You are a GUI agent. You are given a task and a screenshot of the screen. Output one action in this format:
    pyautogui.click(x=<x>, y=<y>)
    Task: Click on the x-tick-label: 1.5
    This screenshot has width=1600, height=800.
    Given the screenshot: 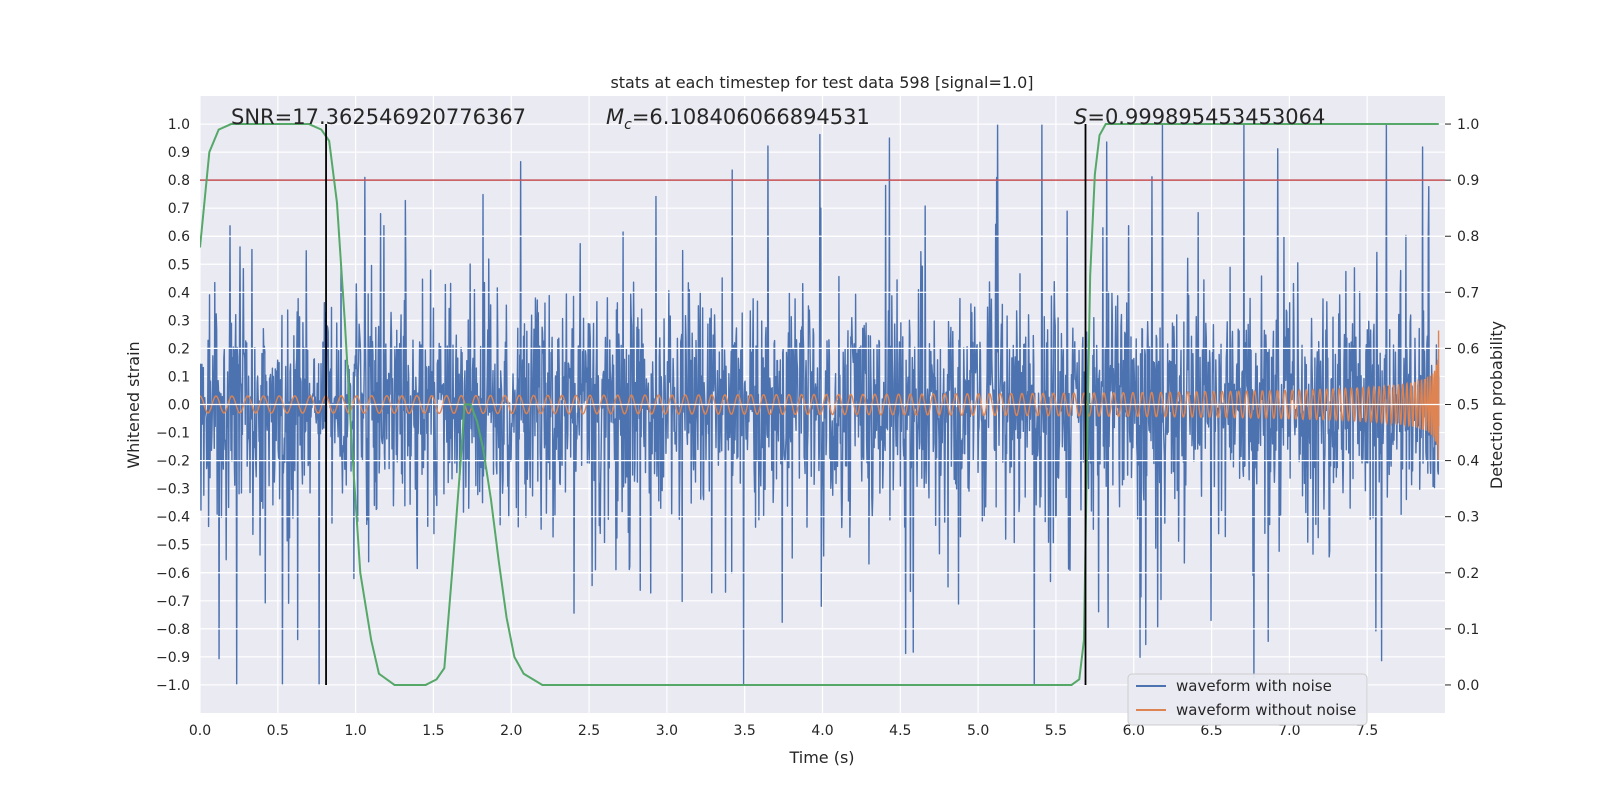 What is the action you would take?
    pyautogui.click(x=433, y=731)
    